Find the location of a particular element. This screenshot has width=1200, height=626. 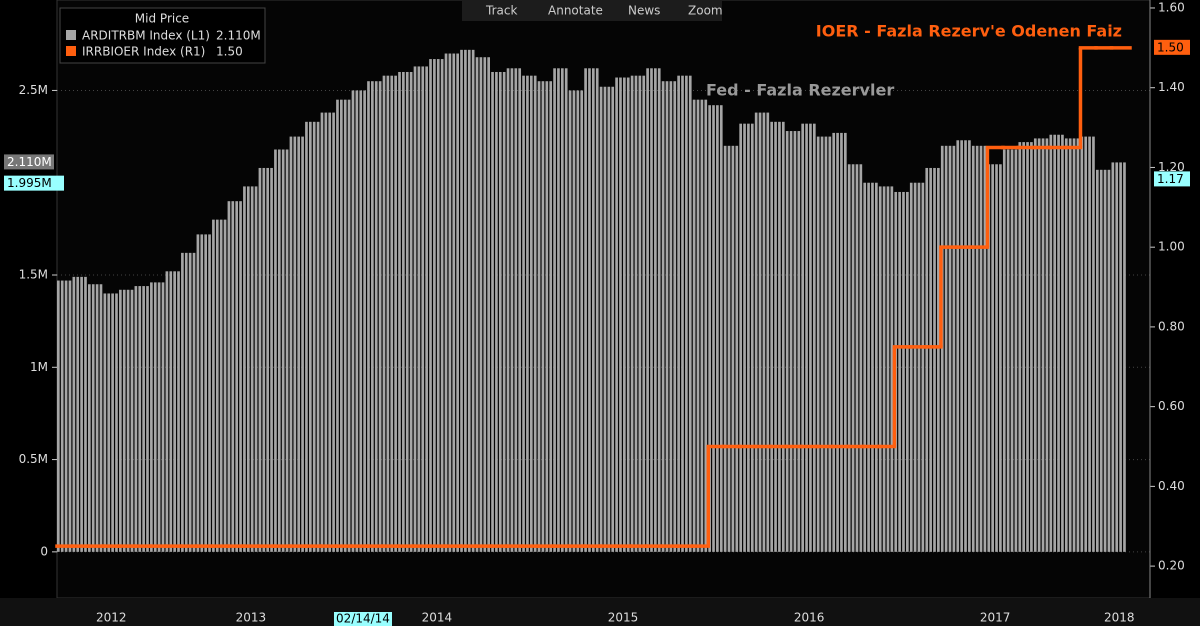

toolbar-bg is located at coordinates (592, 11).